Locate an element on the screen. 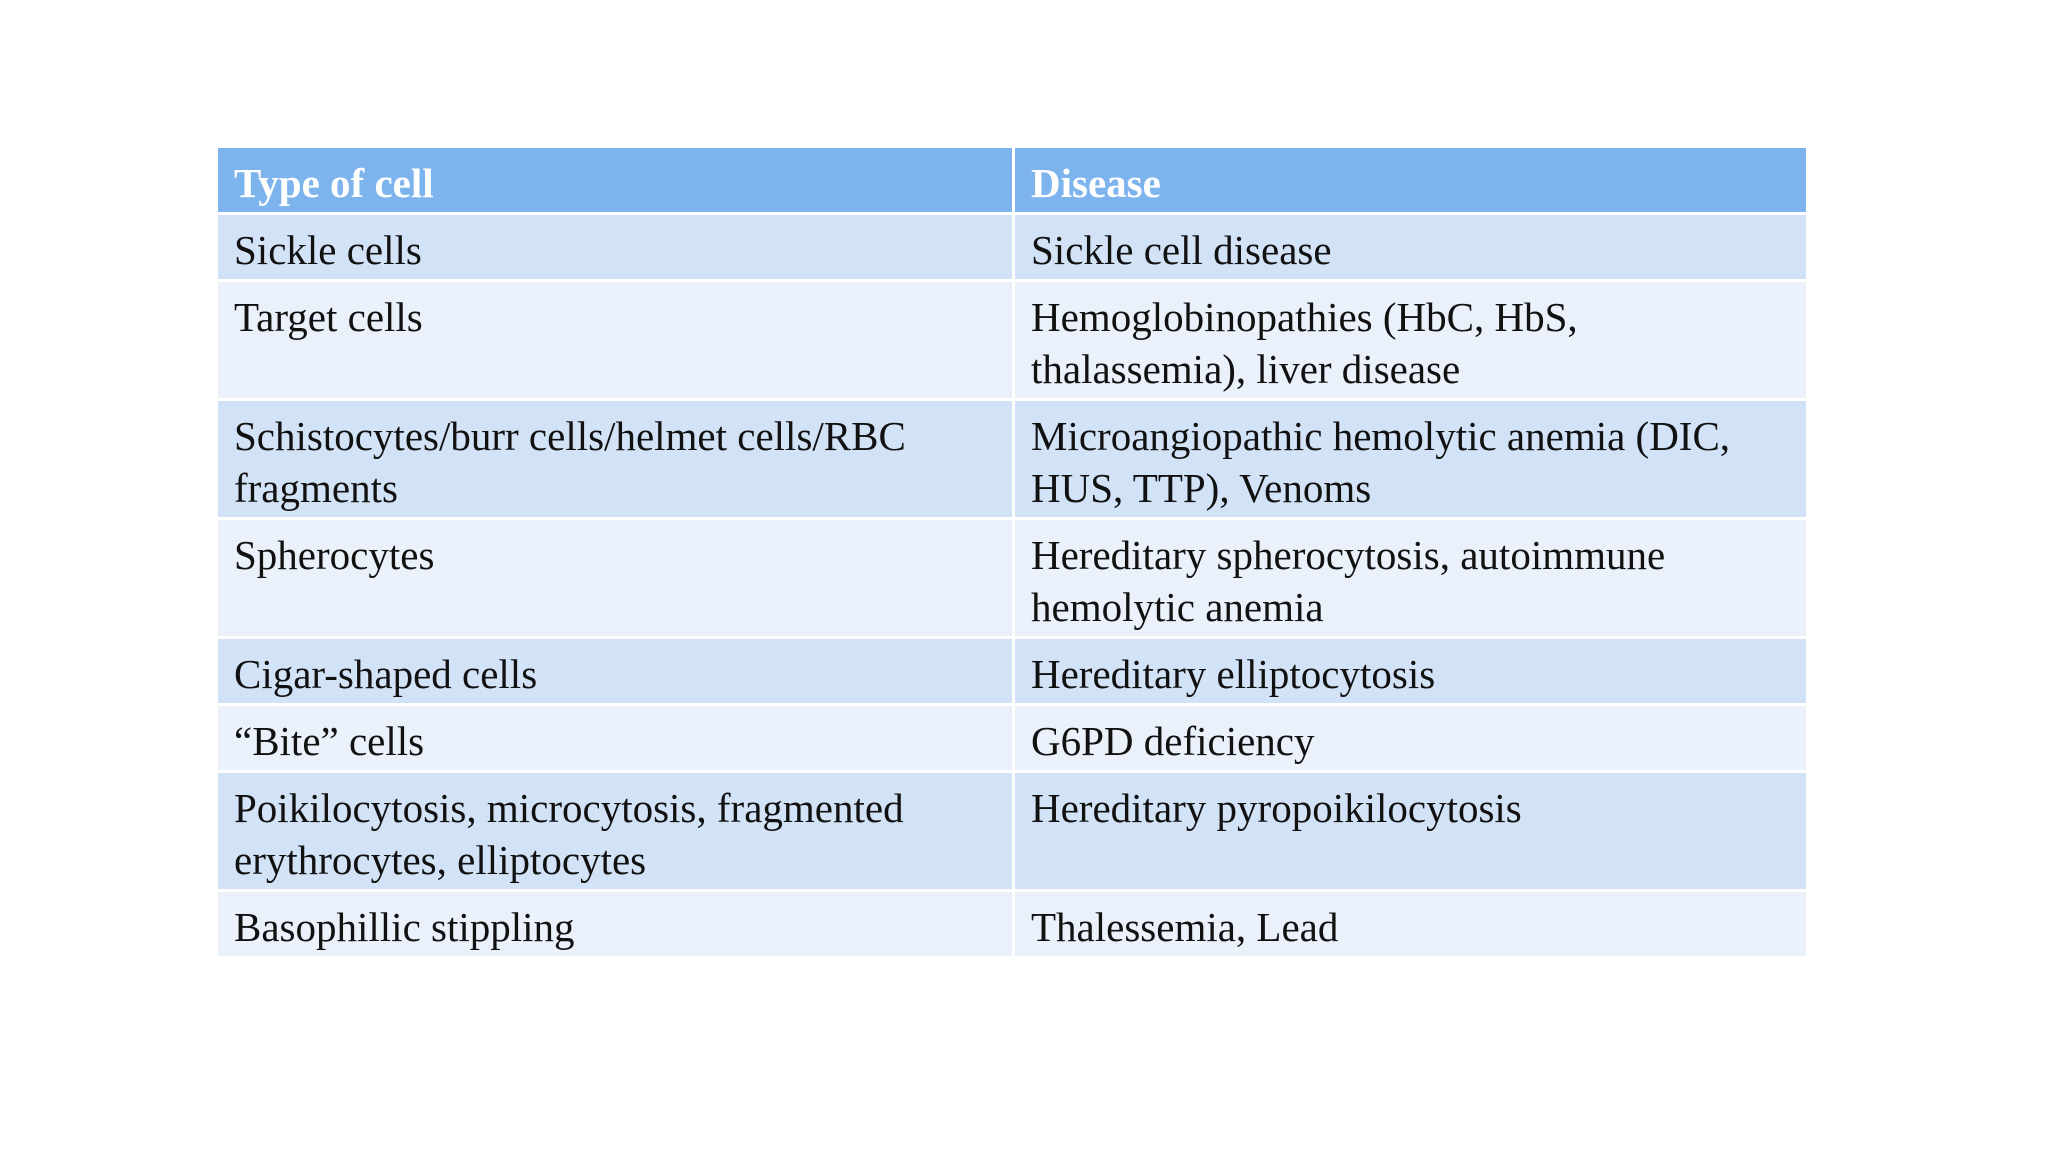 The image size is (2048, 1152). table-row: Basophillic stippling Thalessemia, Lead is located at coordinates (1012, 925).